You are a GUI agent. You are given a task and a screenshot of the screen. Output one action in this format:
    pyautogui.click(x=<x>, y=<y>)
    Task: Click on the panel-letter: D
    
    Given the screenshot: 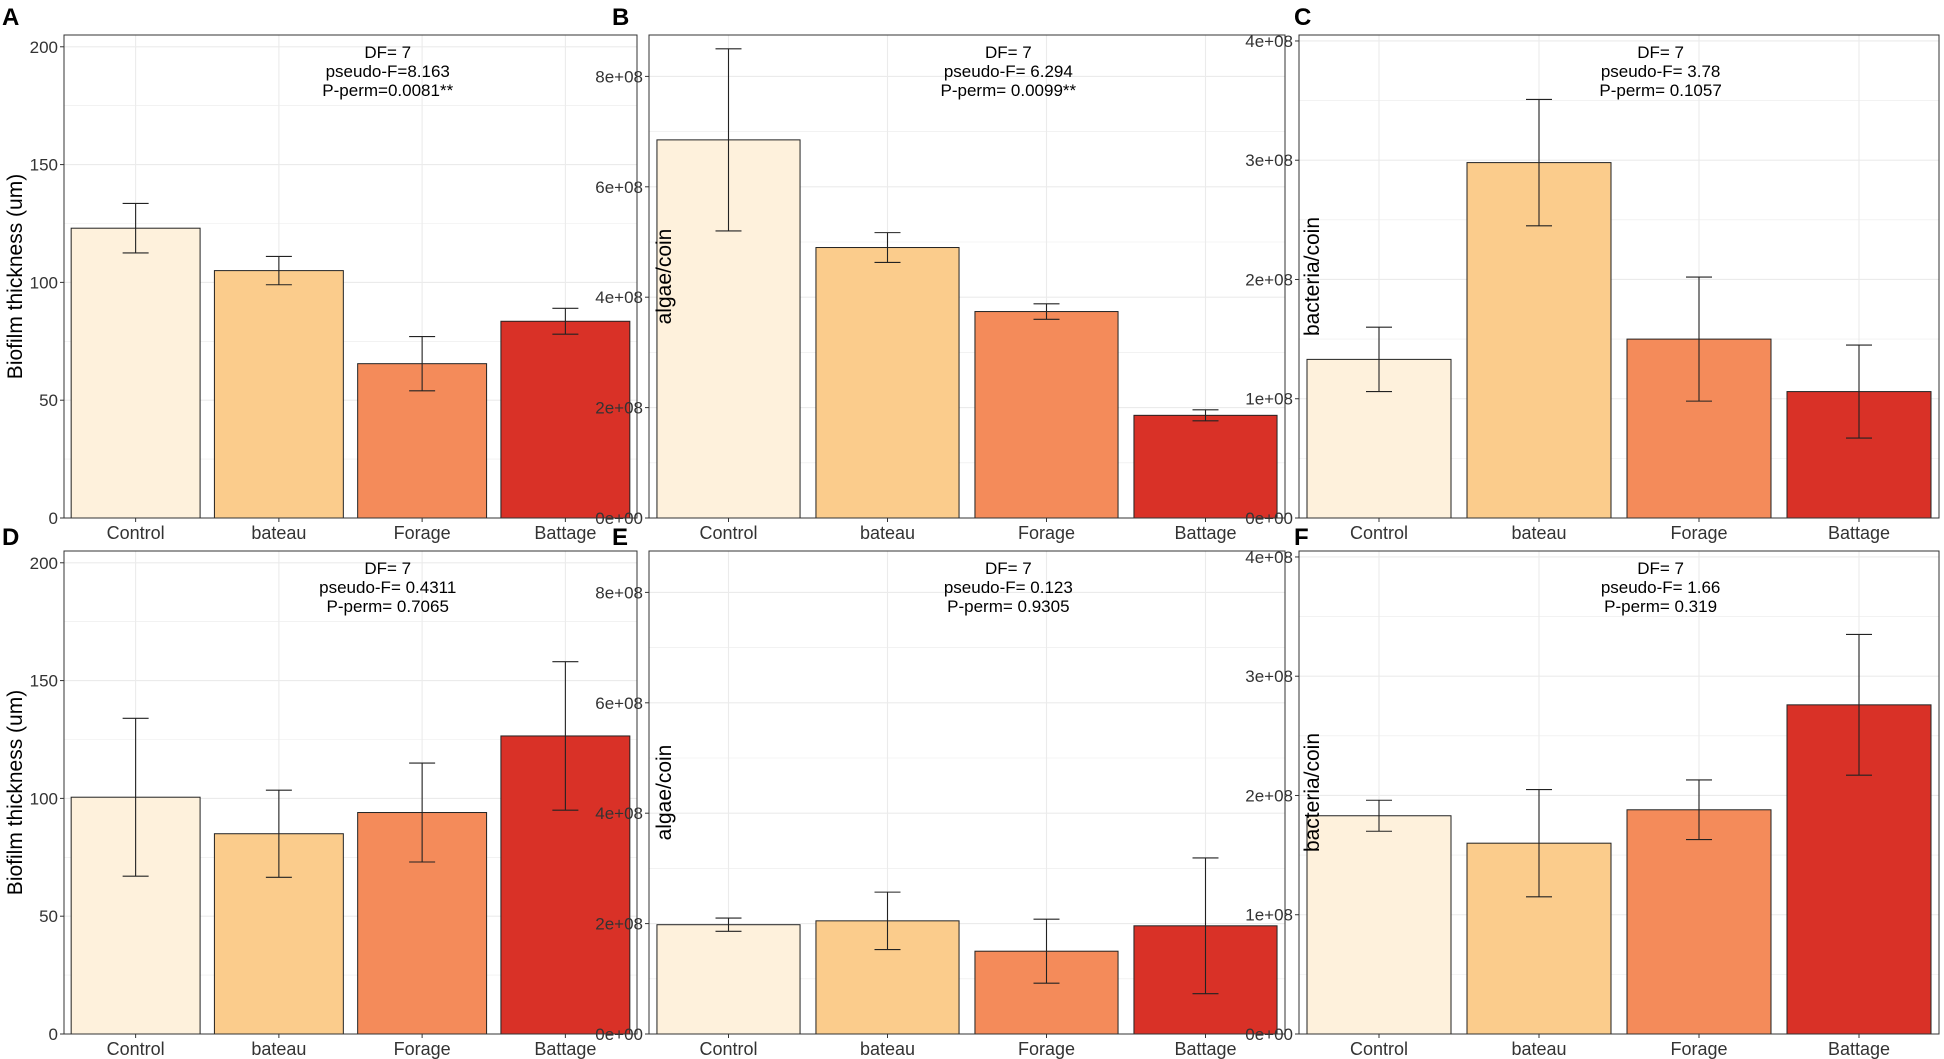 What is the action you would take?
    pyautogui.click(x=10, y=537)
    